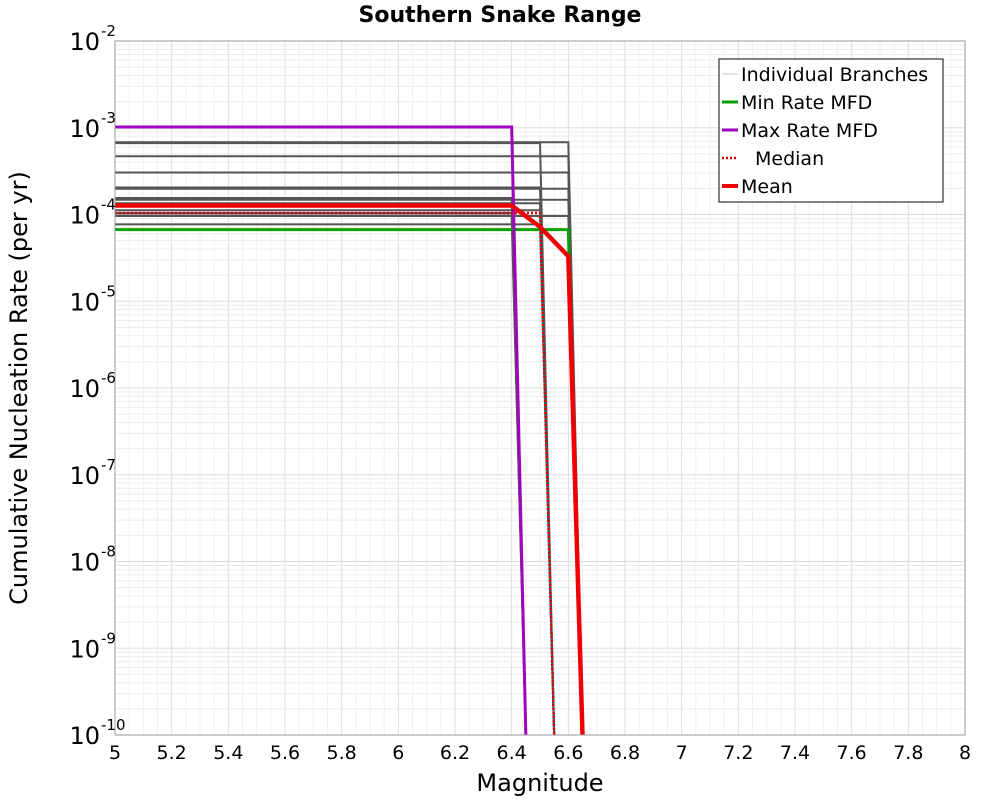 Image resolution: width=1000 pixels, height=800 pixels. Describe the element at coordinates (738, 753) in the screenshot. I see `x-tick-label: 7.2` at that location.